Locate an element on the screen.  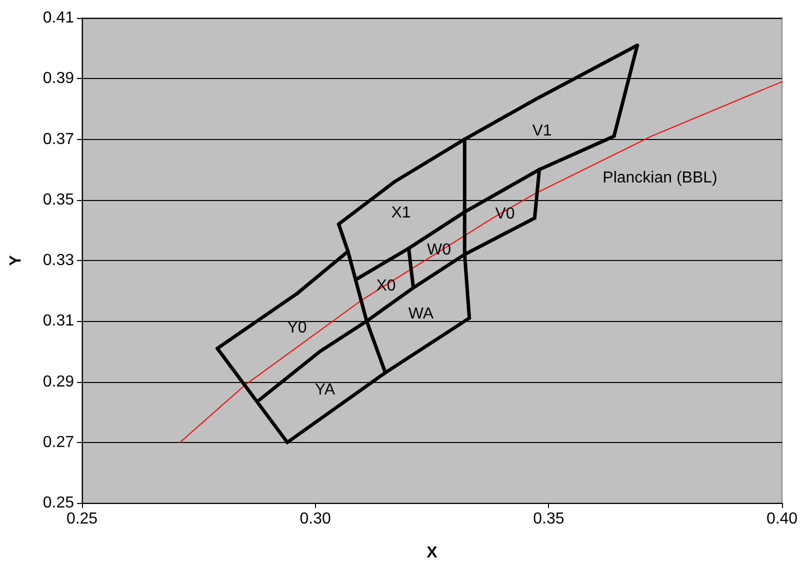
y-tick-label: 0.29 is located at coordinates (58, 381).